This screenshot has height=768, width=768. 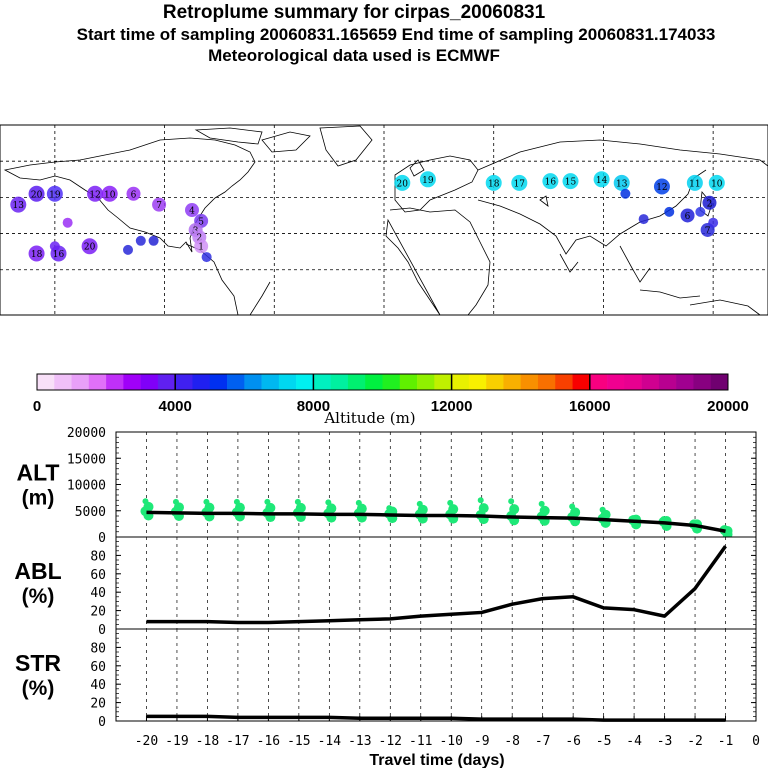 I want to click on cluster-day-label: 12, so click(x=661, y=188).